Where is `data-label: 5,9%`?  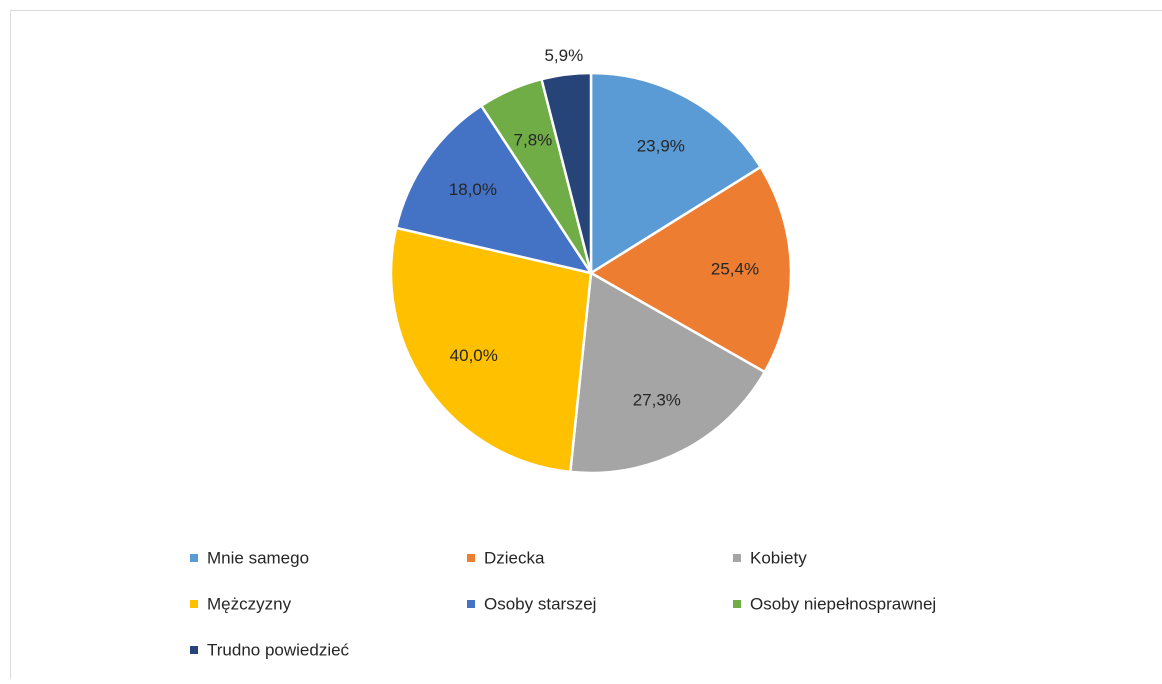 data-label: 5,9% is located at coordinates (563, 55).